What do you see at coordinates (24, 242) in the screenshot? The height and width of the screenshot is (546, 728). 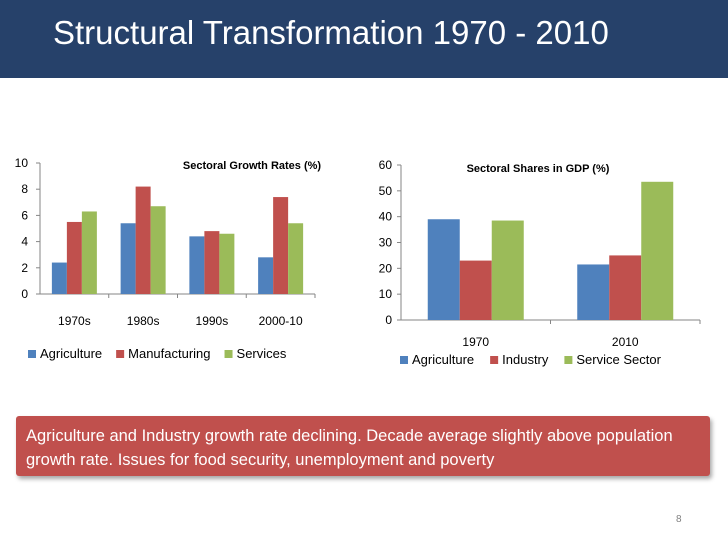 I see `y-tick-label: 4` at bounding box center [24, 242].